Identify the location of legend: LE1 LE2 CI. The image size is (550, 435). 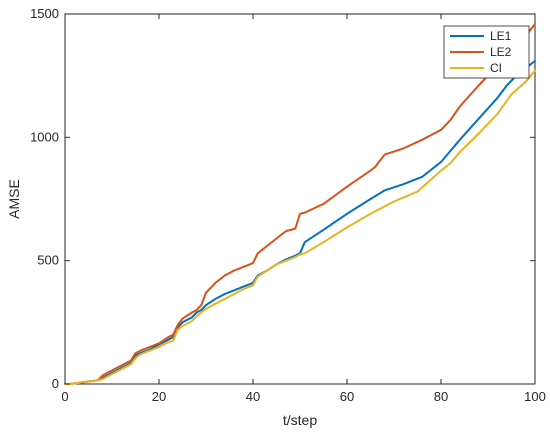
(486, 52).